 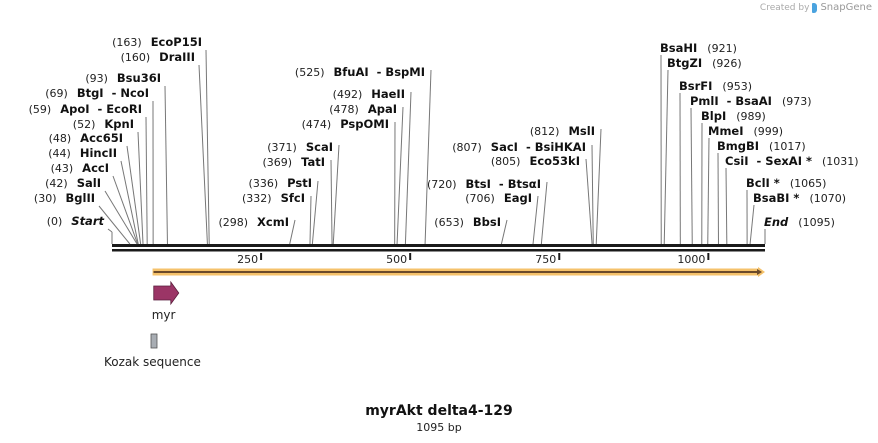 I want to click on site-position: (525), so click(x=310, y=72).